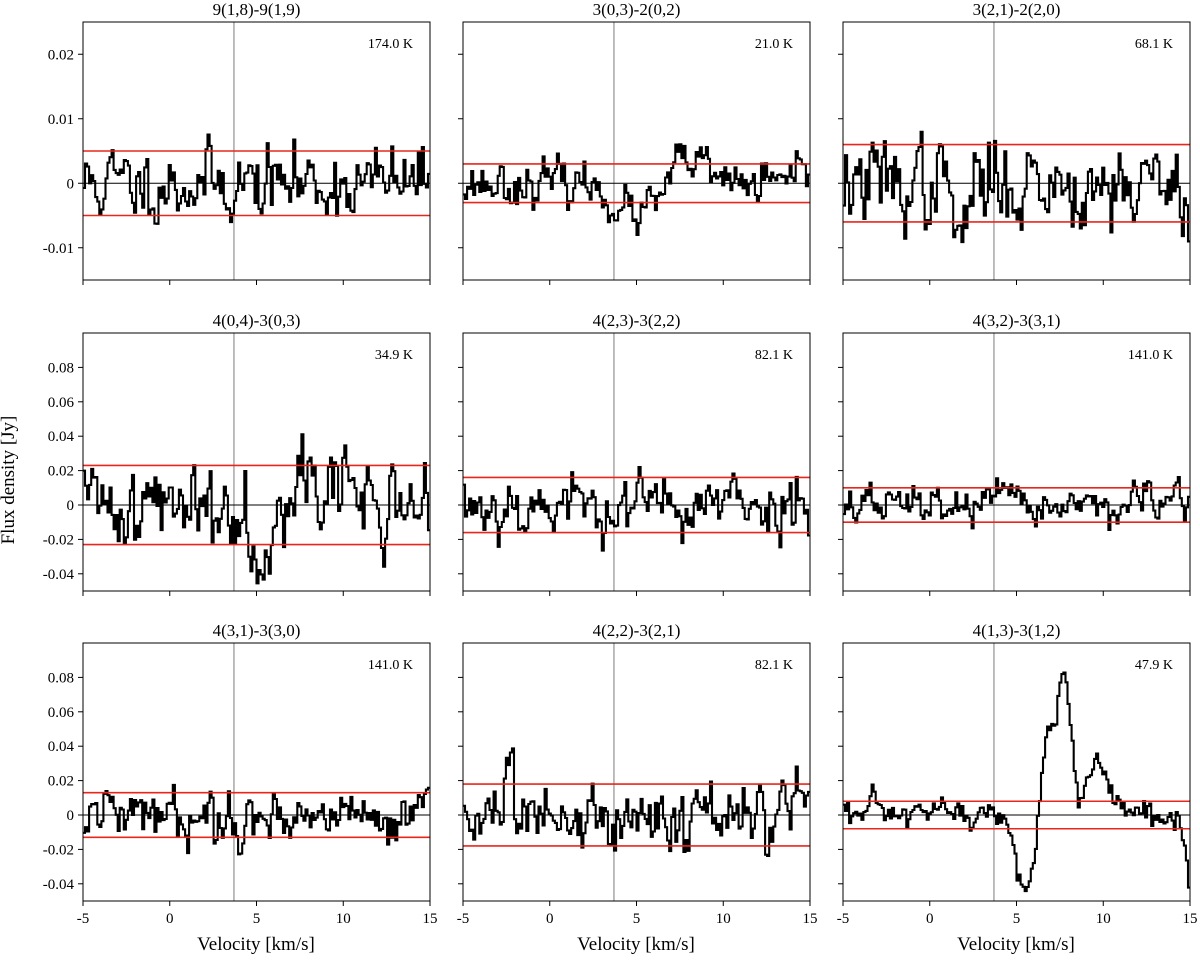  Describe the element at coordinates (257, 630) in the screenshot. I see `panel-title: 4(3,1)-3(3,0)` at that location.